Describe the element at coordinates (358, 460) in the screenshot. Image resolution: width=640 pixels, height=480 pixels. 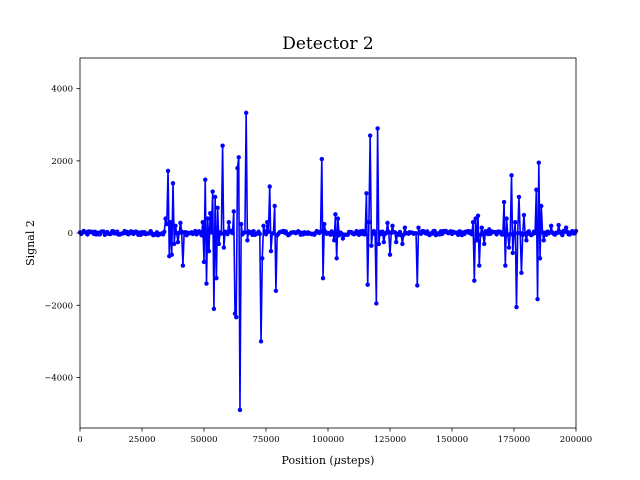
I see `x-axis-label-suffix: steps)` at that location.